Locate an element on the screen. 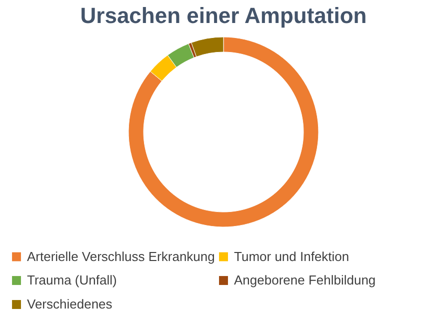 This screenshot has width=447, height=336. legend-label: Arterielle Verschluss Erkrankung is located at coordinates (121, 256).